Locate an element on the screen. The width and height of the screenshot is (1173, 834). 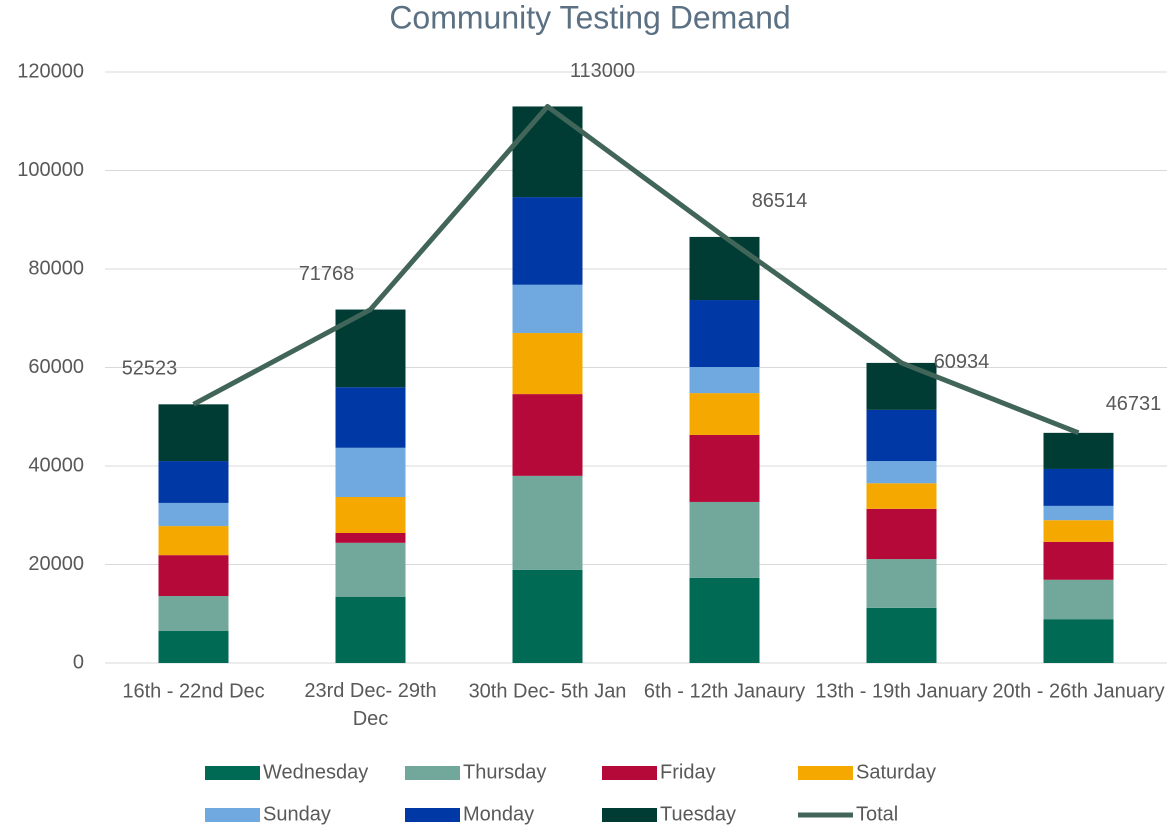
data-label: 52523 is located at coordinates (150, 369).